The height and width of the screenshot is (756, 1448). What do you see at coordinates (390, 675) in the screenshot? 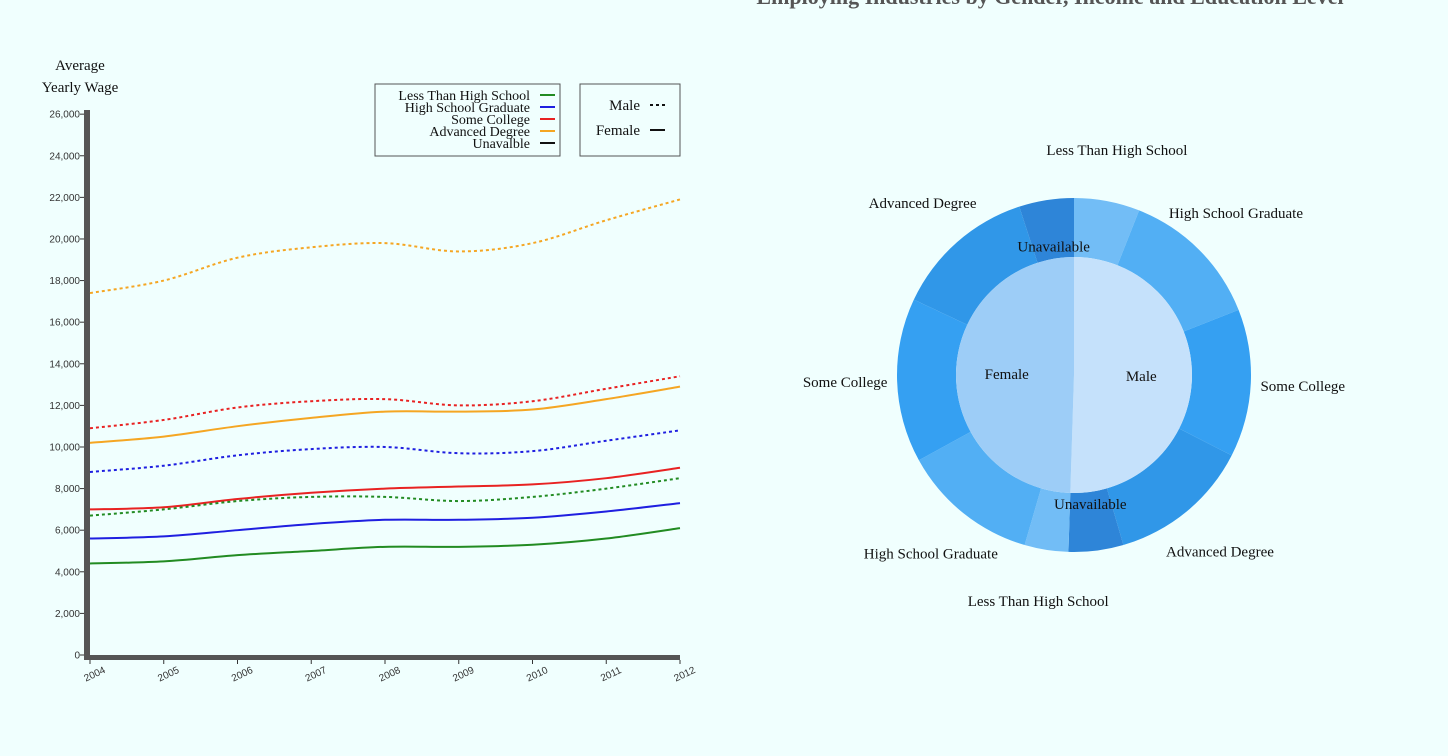
I see `x-tick-label: 2008` at bounding box center [390, 675].